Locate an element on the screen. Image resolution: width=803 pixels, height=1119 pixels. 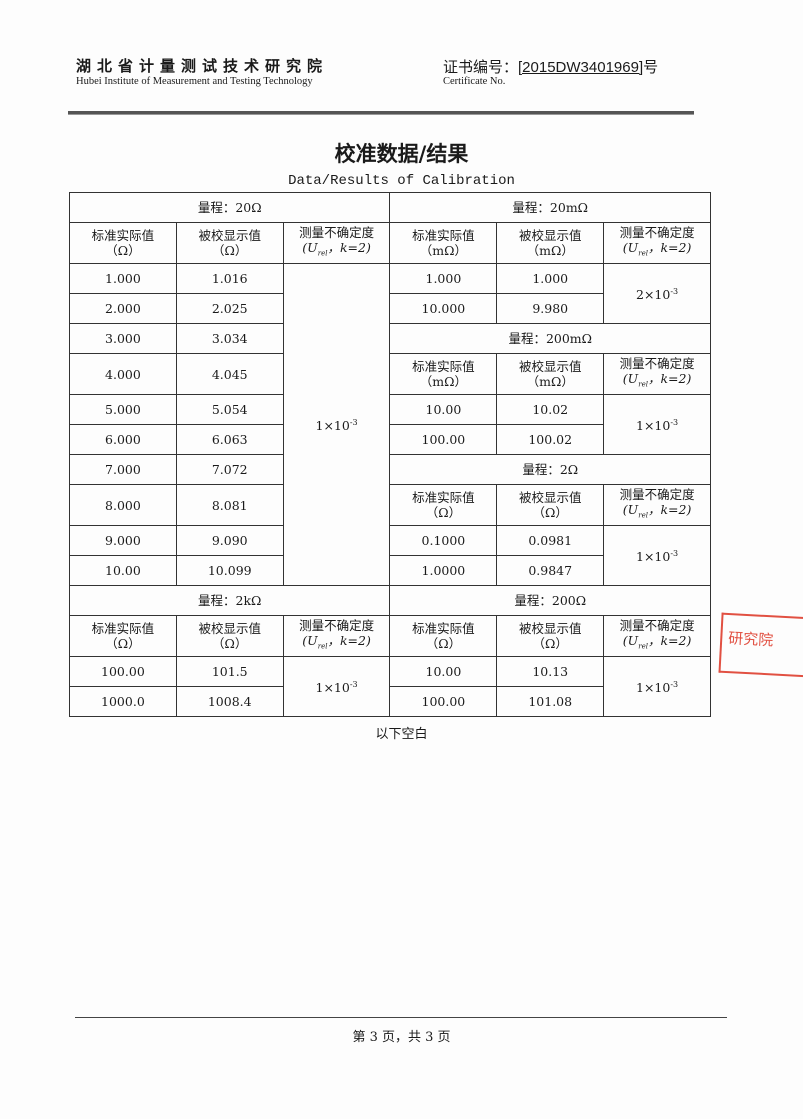
range-header: 量程：20mΩ is located at coordinates (550, 207).